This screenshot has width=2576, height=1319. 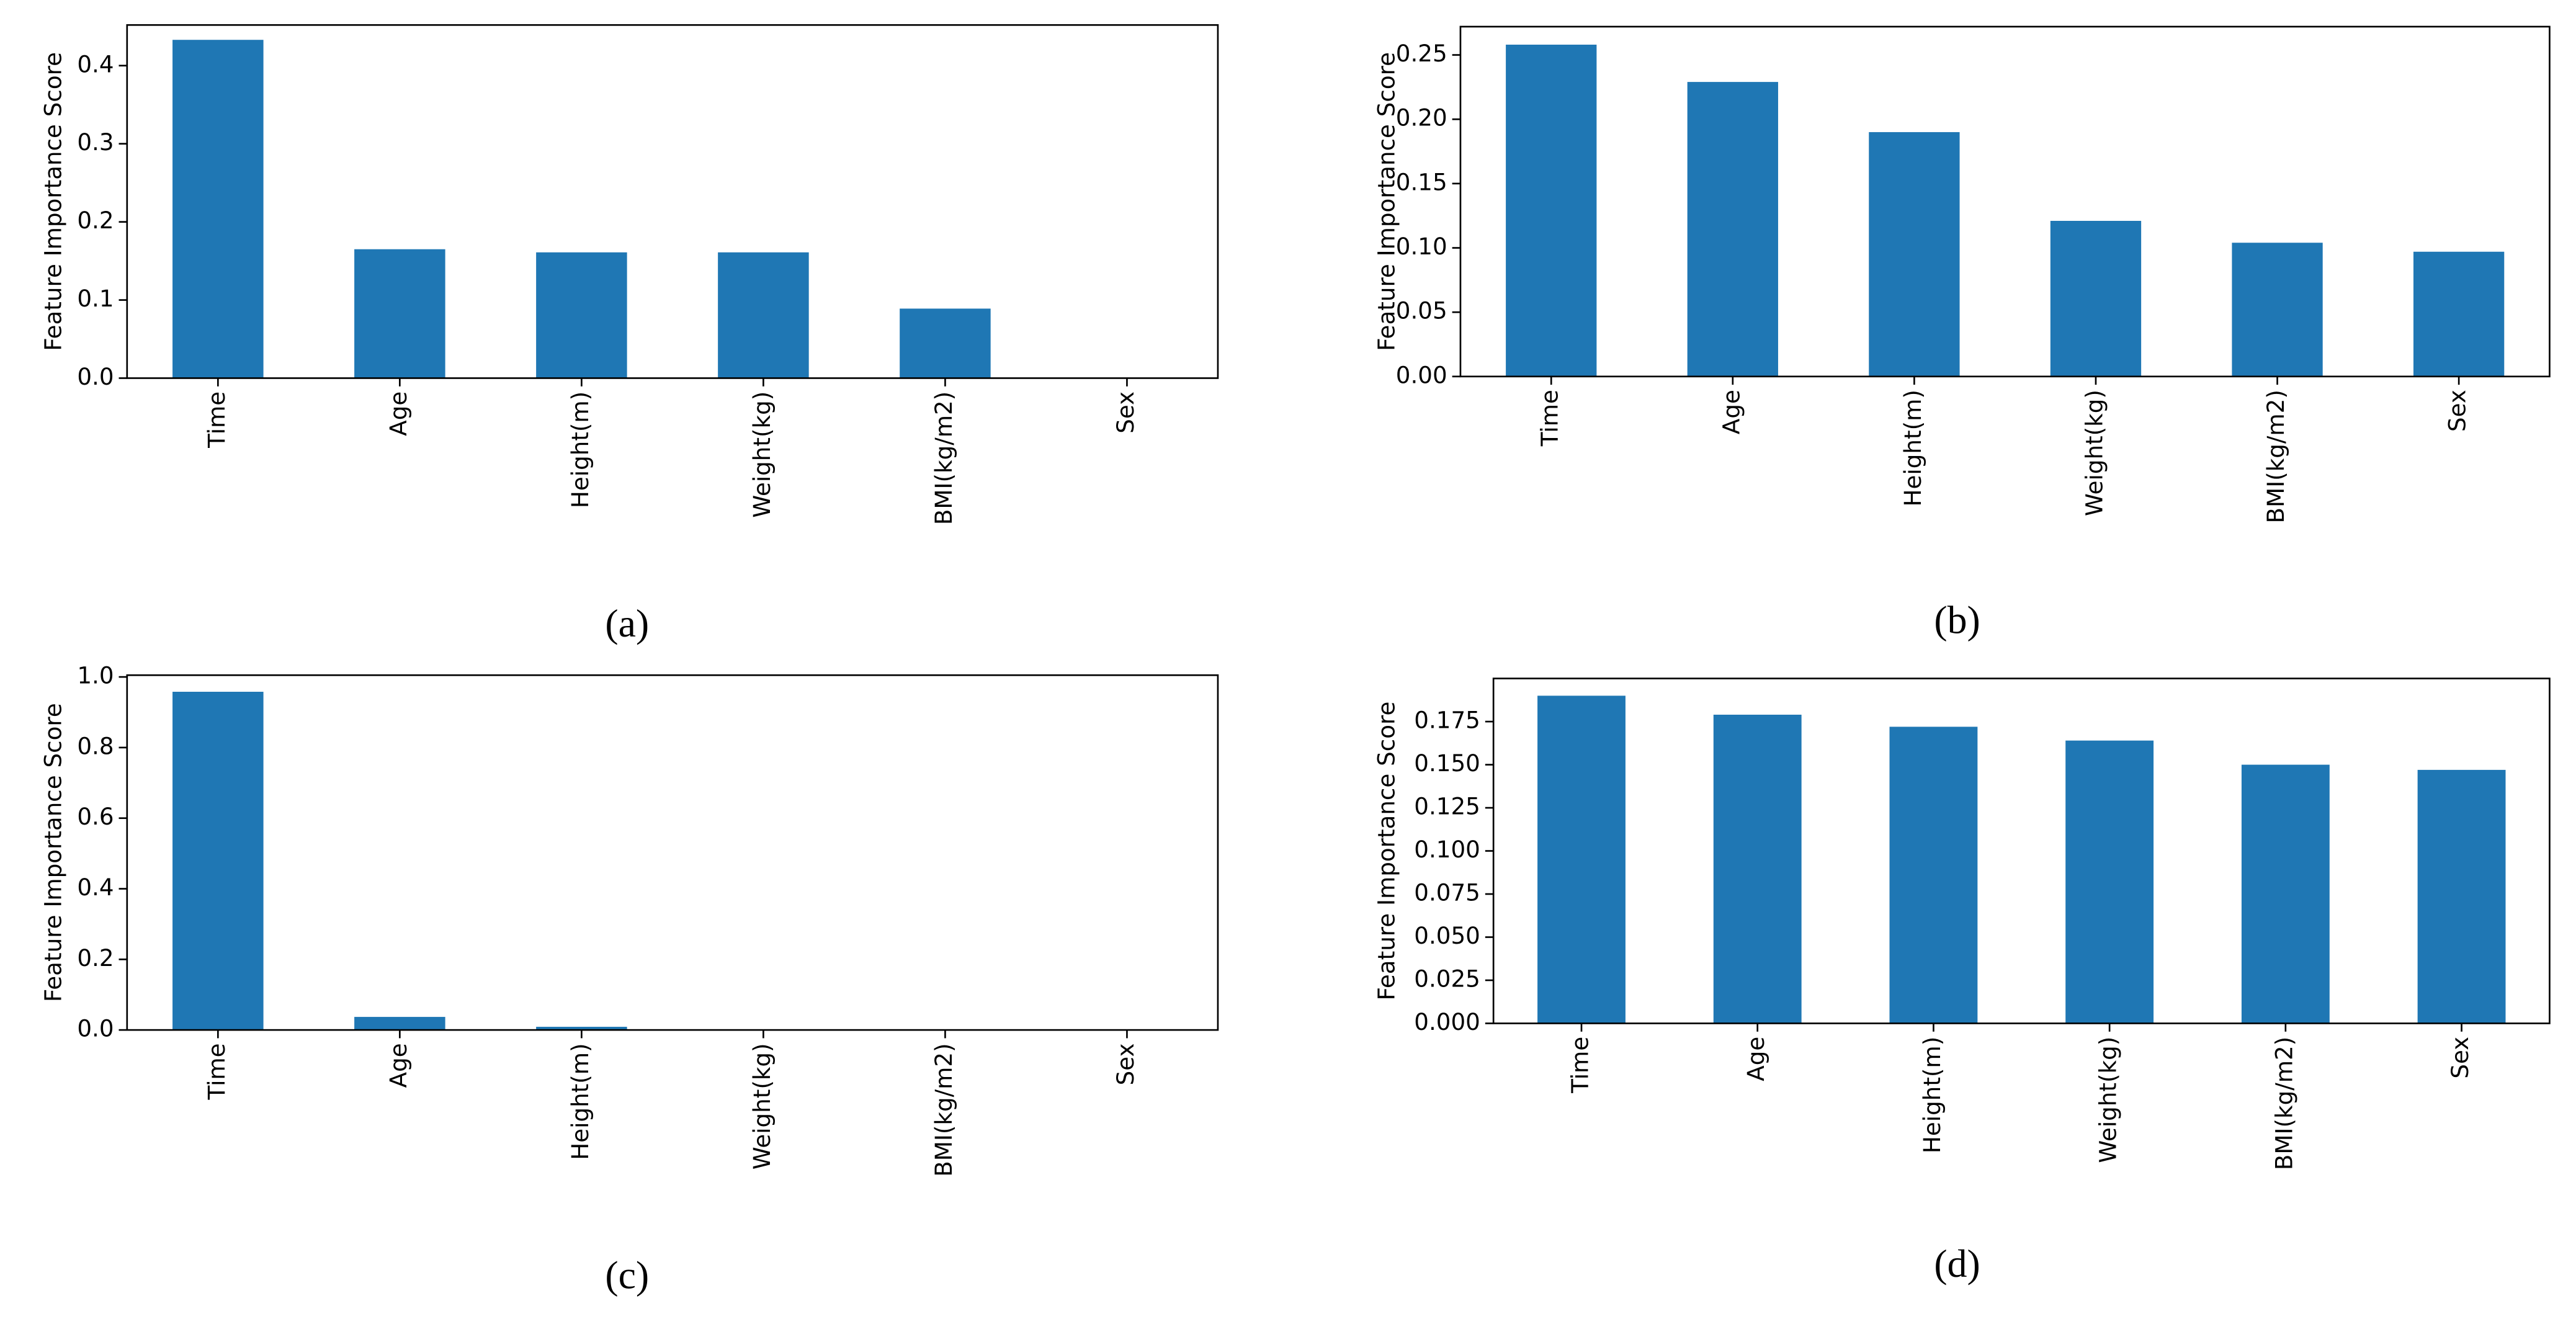 I want to click on caption: (a), so click(x=627, y=623).